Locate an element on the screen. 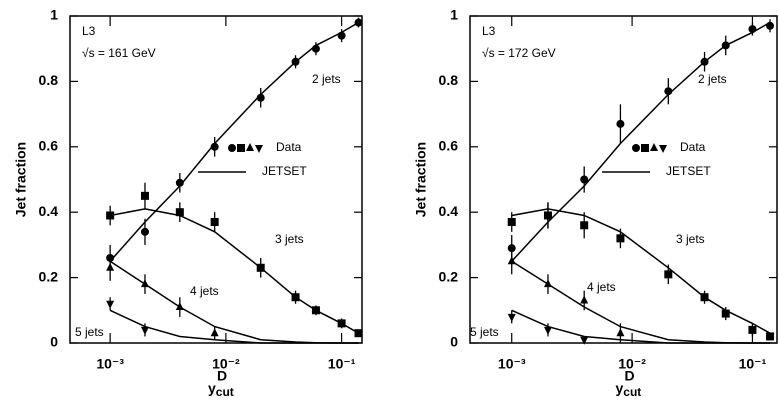  y-tick-label: 0 is located at coordinates (54, 342).